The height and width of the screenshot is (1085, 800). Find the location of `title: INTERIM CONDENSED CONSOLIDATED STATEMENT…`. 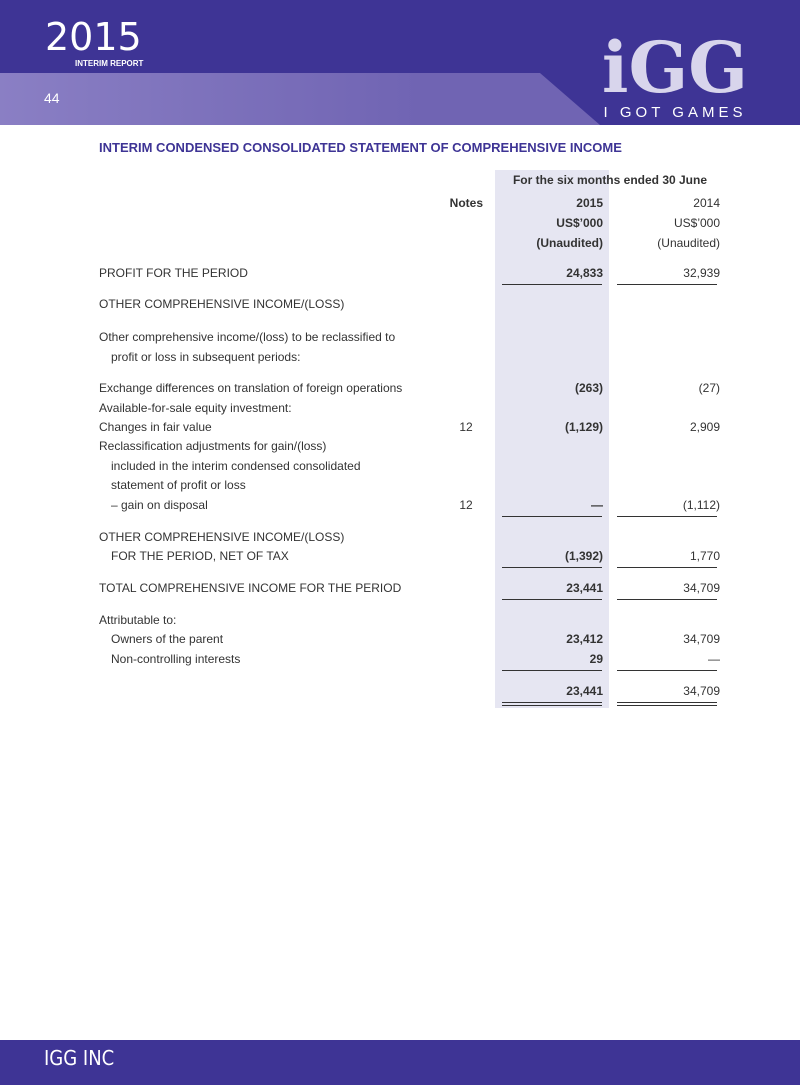

title: INTERIM CONDENSED CONSOLIDATED STATEMENT… is located at coordinates (360, 147).